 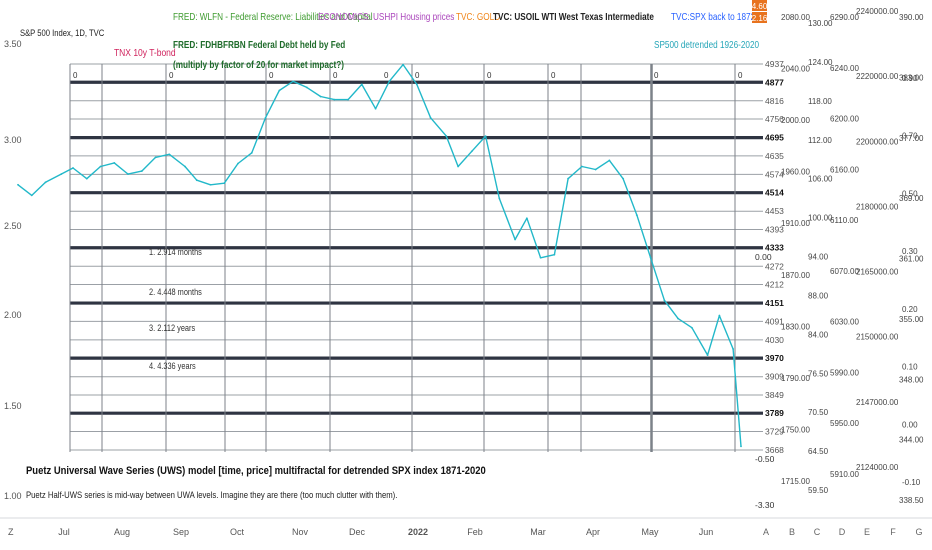 What do you see at coordinates (13, 226) in the screenshot?
I see `left-axis-label: 2.50` at bounding box center [13, 226].